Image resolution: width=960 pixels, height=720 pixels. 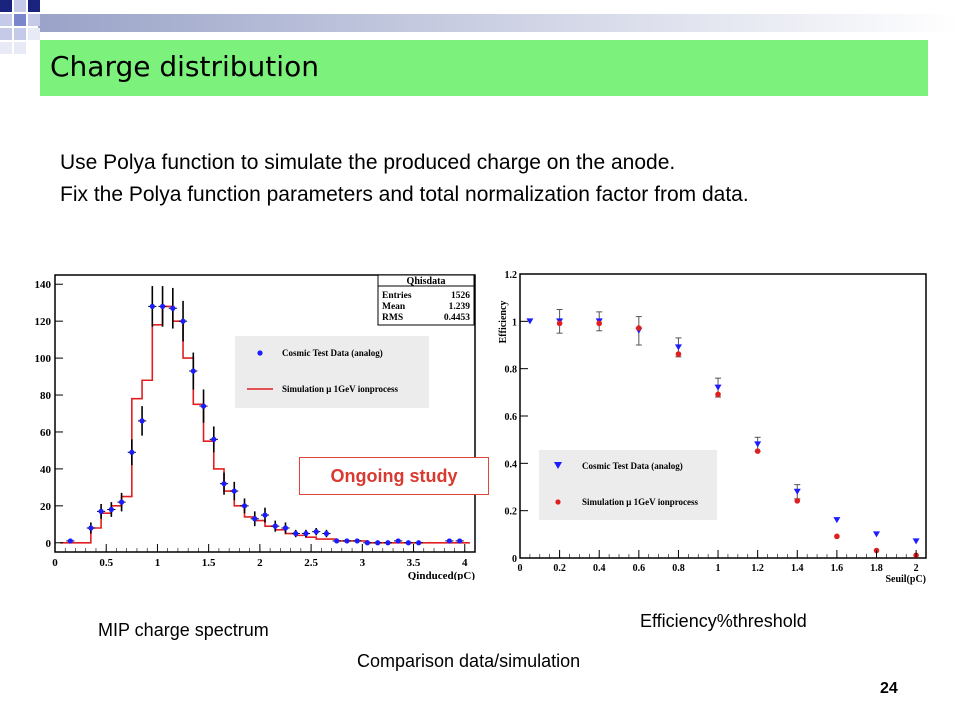 What do you see at coordinates (184, 66) in the screenshot?
I see `slide-title: Charge distribution` at bounding box center [184, 66].